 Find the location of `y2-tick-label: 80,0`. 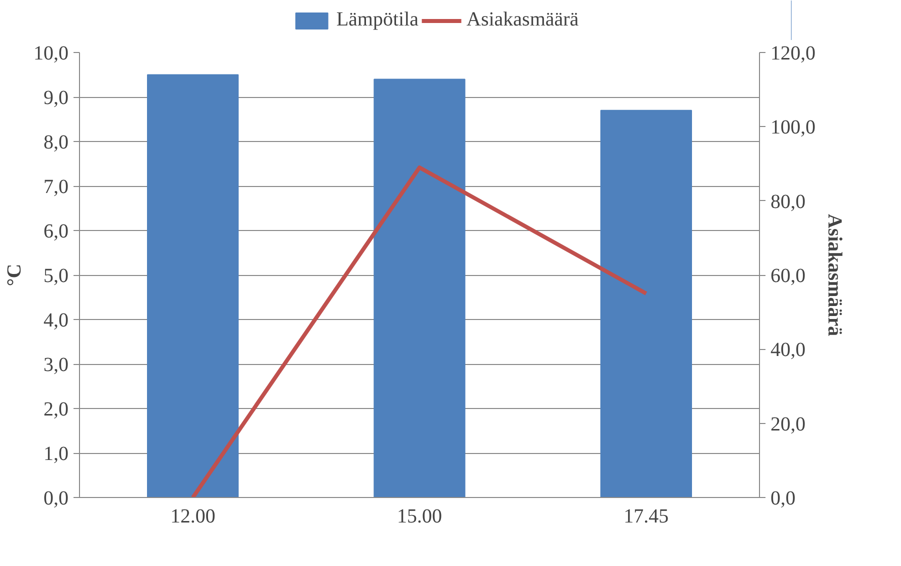

y2-tick-label: 80,0 is located at coordinates (788, 201).